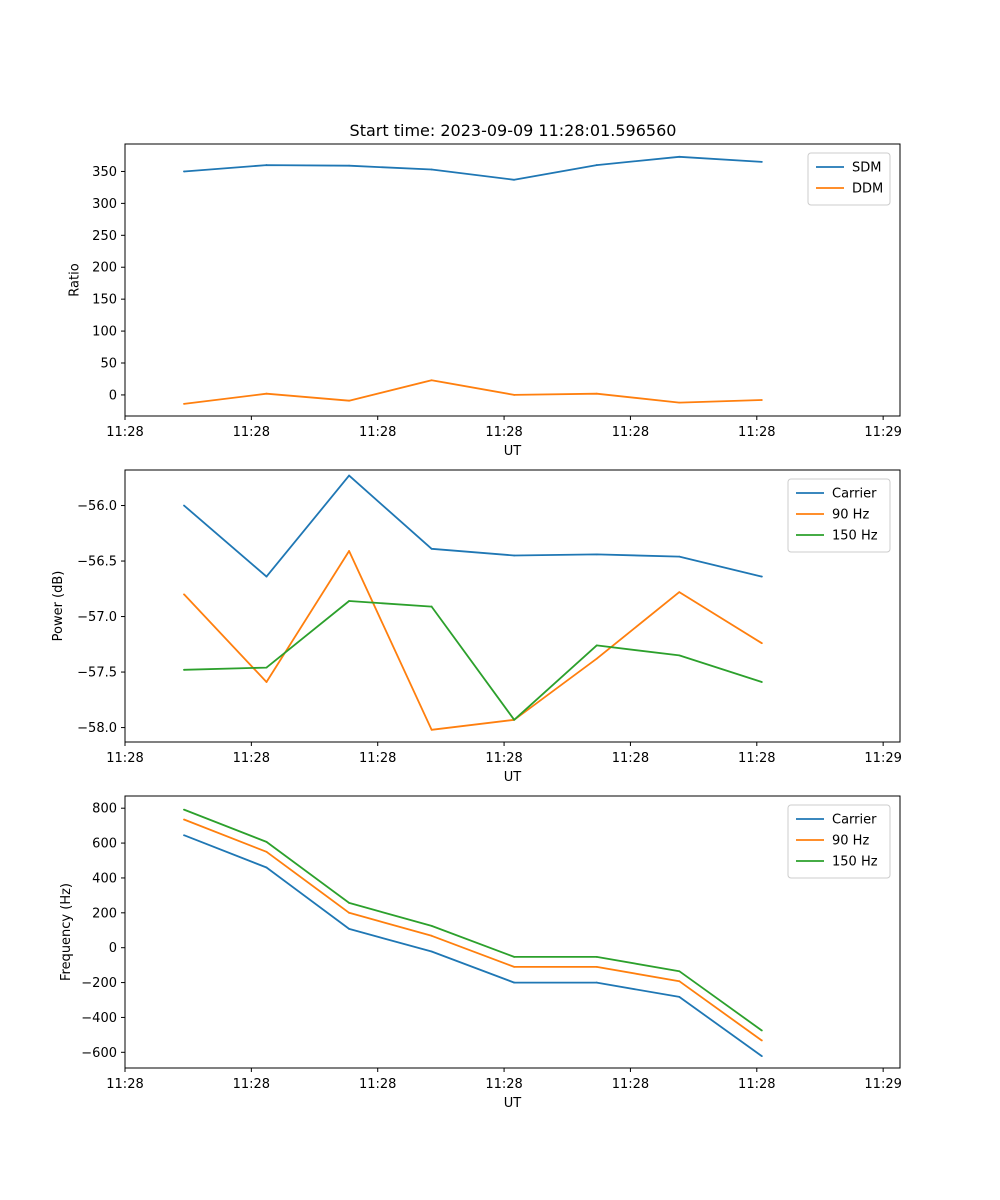  What do you see at coordinates (513, 130) in the screenshot?
I see `chart-title: Start time: 2023-09-09 11:28:01.596560` at bounding box center [513, 130].